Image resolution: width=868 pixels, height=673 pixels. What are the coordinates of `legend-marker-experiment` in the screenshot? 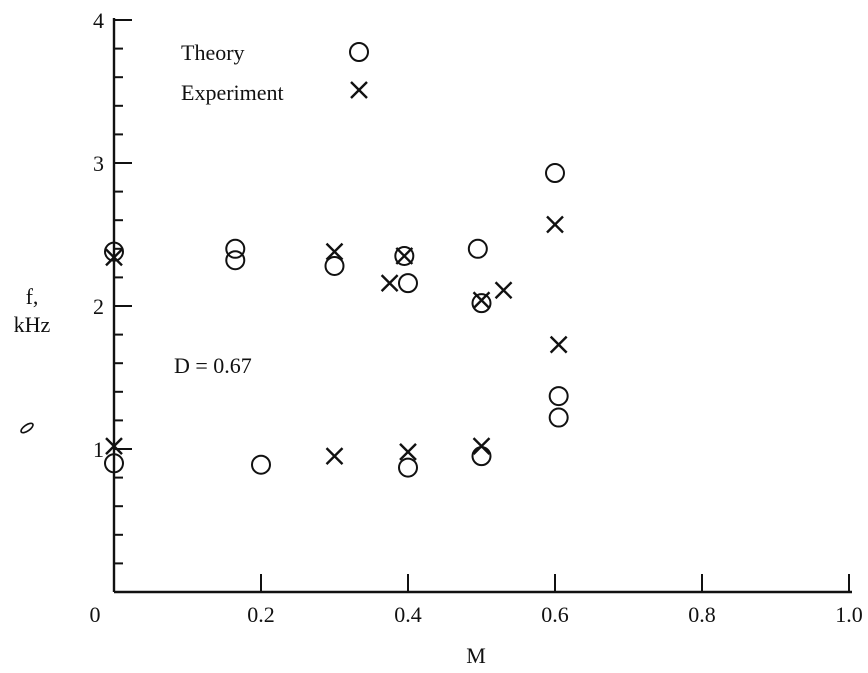 It's located at (359, 90).